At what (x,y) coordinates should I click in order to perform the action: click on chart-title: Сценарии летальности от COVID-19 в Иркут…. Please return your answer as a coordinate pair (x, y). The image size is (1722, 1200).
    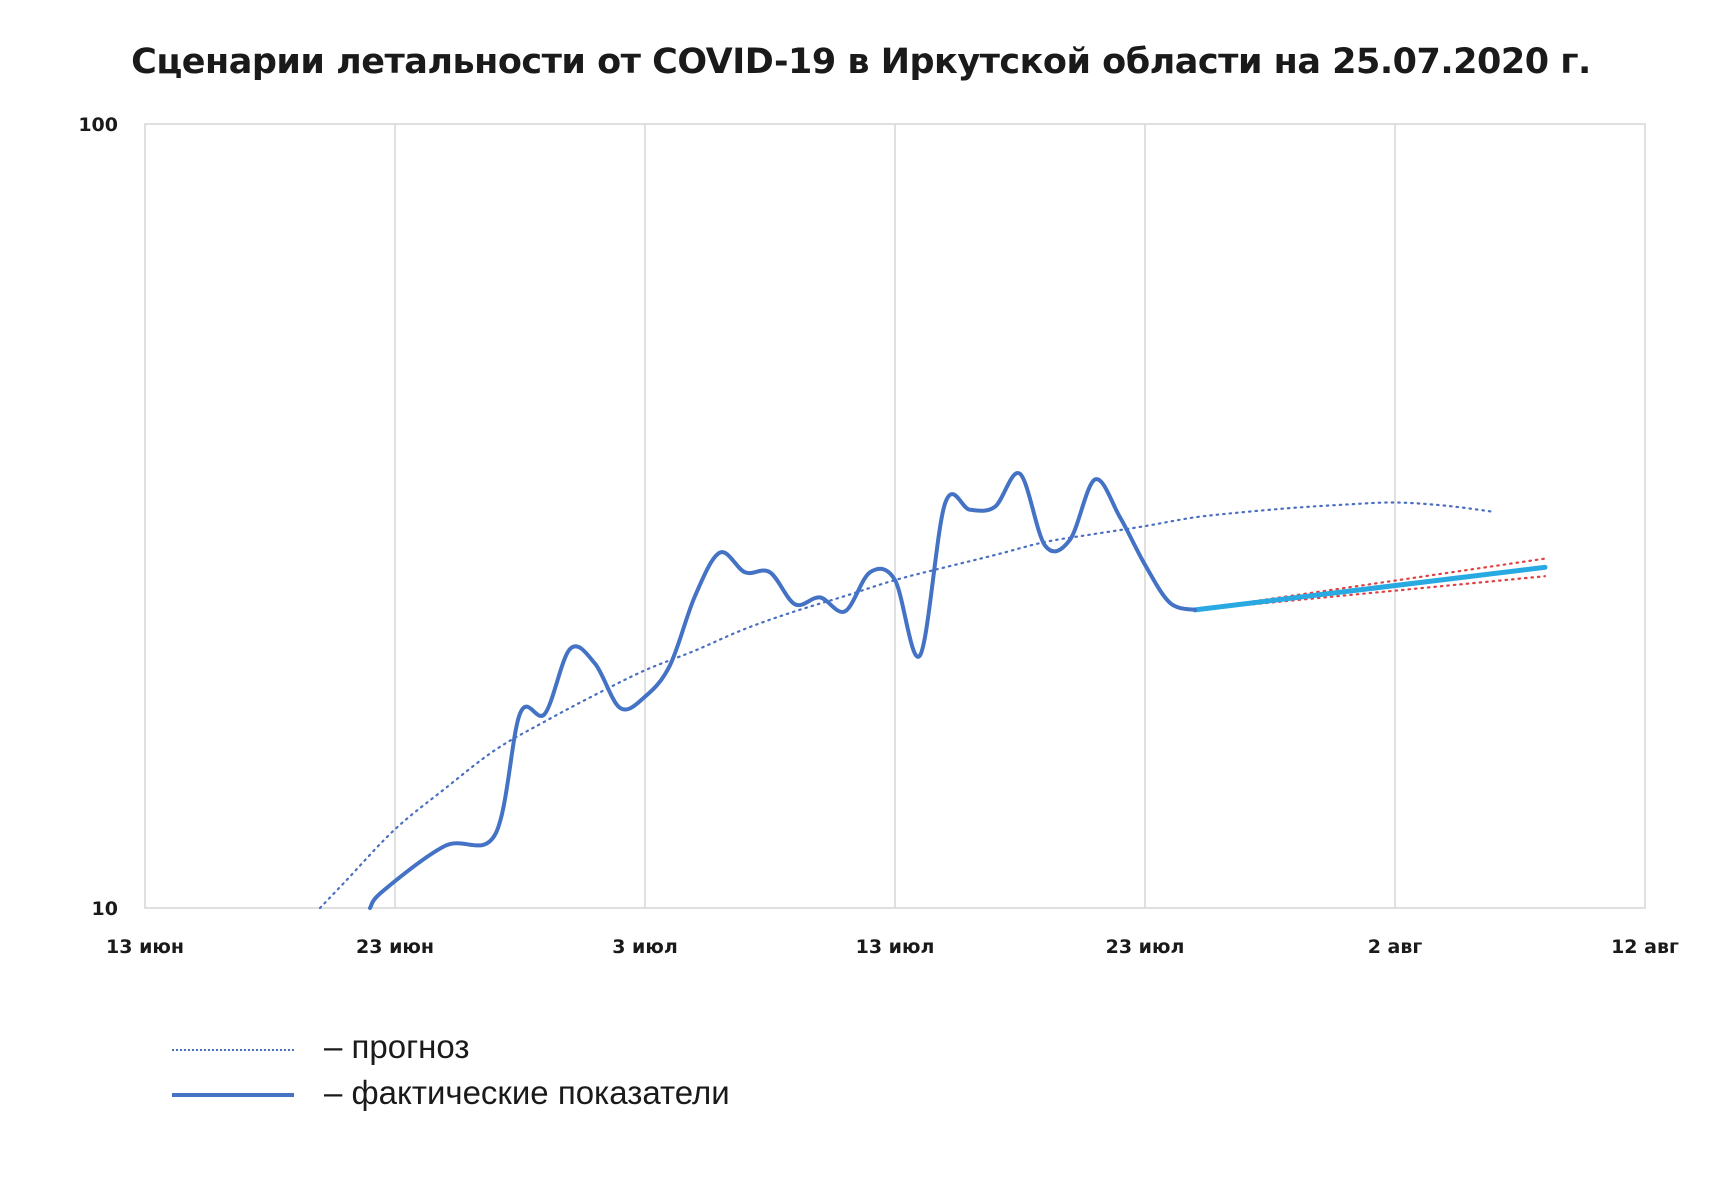
    Looking at the image, I should click on (861, 62).